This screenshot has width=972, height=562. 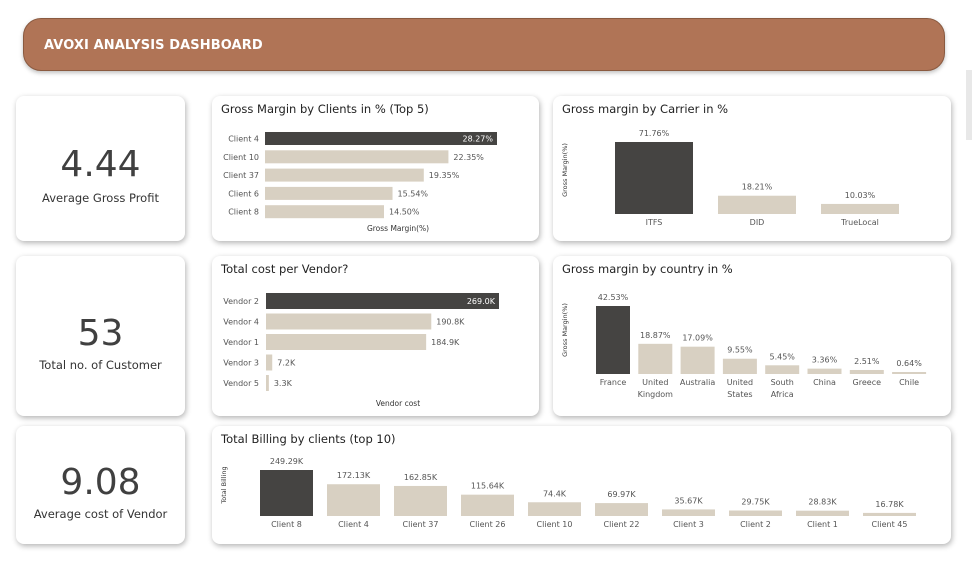 What do you see at coordinates (444, 175) in the screenshot?
I see `data-label: 19.35%` at bounding box center [444, 175].